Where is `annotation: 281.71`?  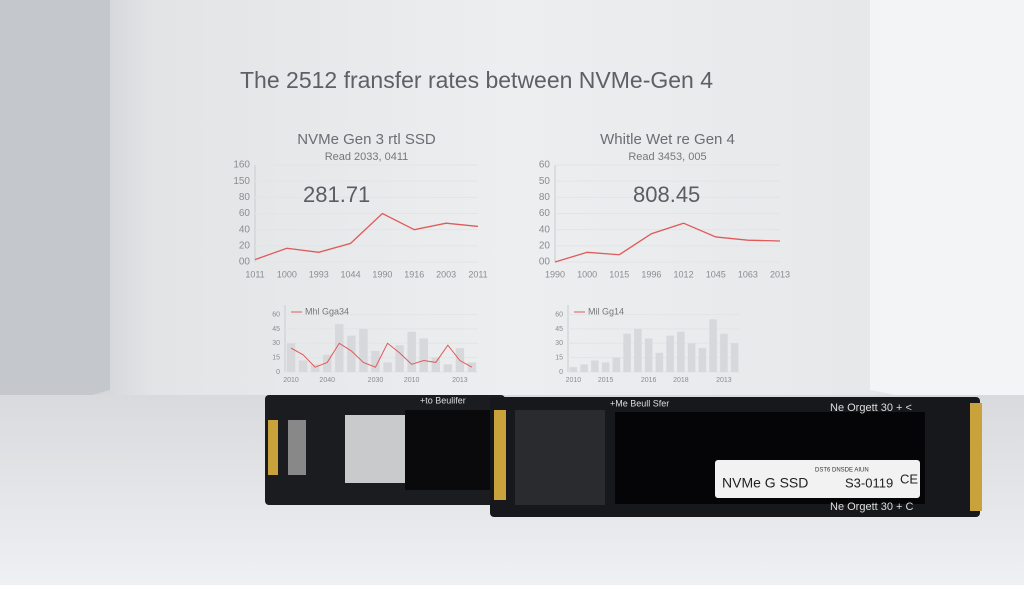 annotation: 281.71 is located at coordinates (336, 194).